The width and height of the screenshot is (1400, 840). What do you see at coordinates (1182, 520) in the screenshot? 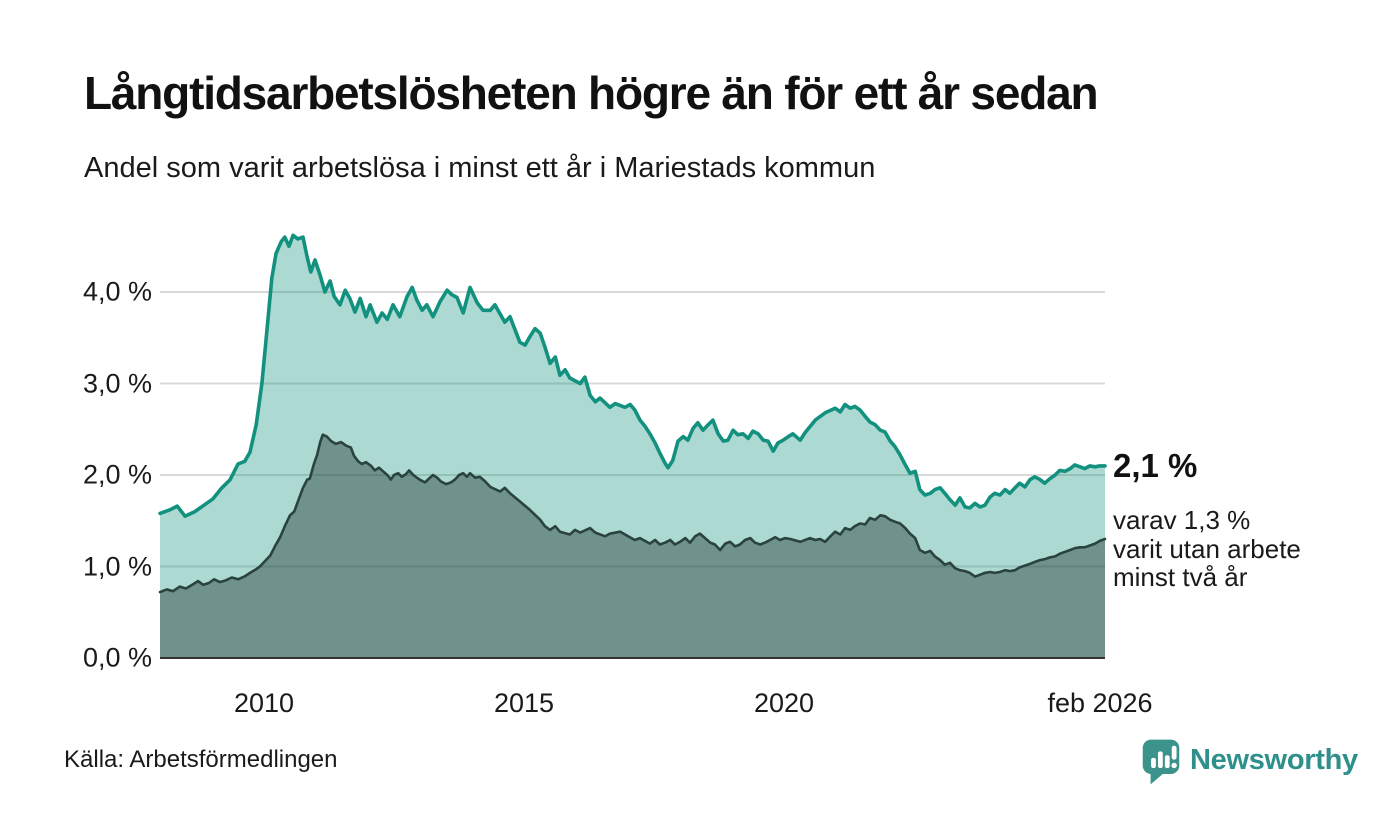
I see `annotation-line: varav 1,3 %` at bounding box center [1182, 520].